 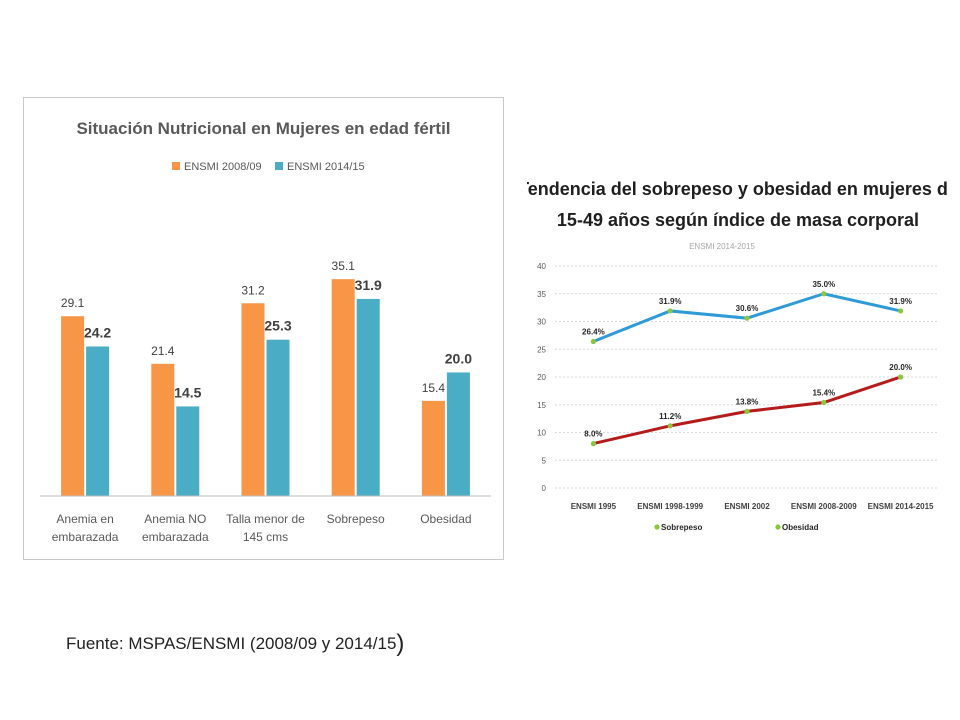 I want to click on y-tick-label: 0, so click(x=544, y=488).